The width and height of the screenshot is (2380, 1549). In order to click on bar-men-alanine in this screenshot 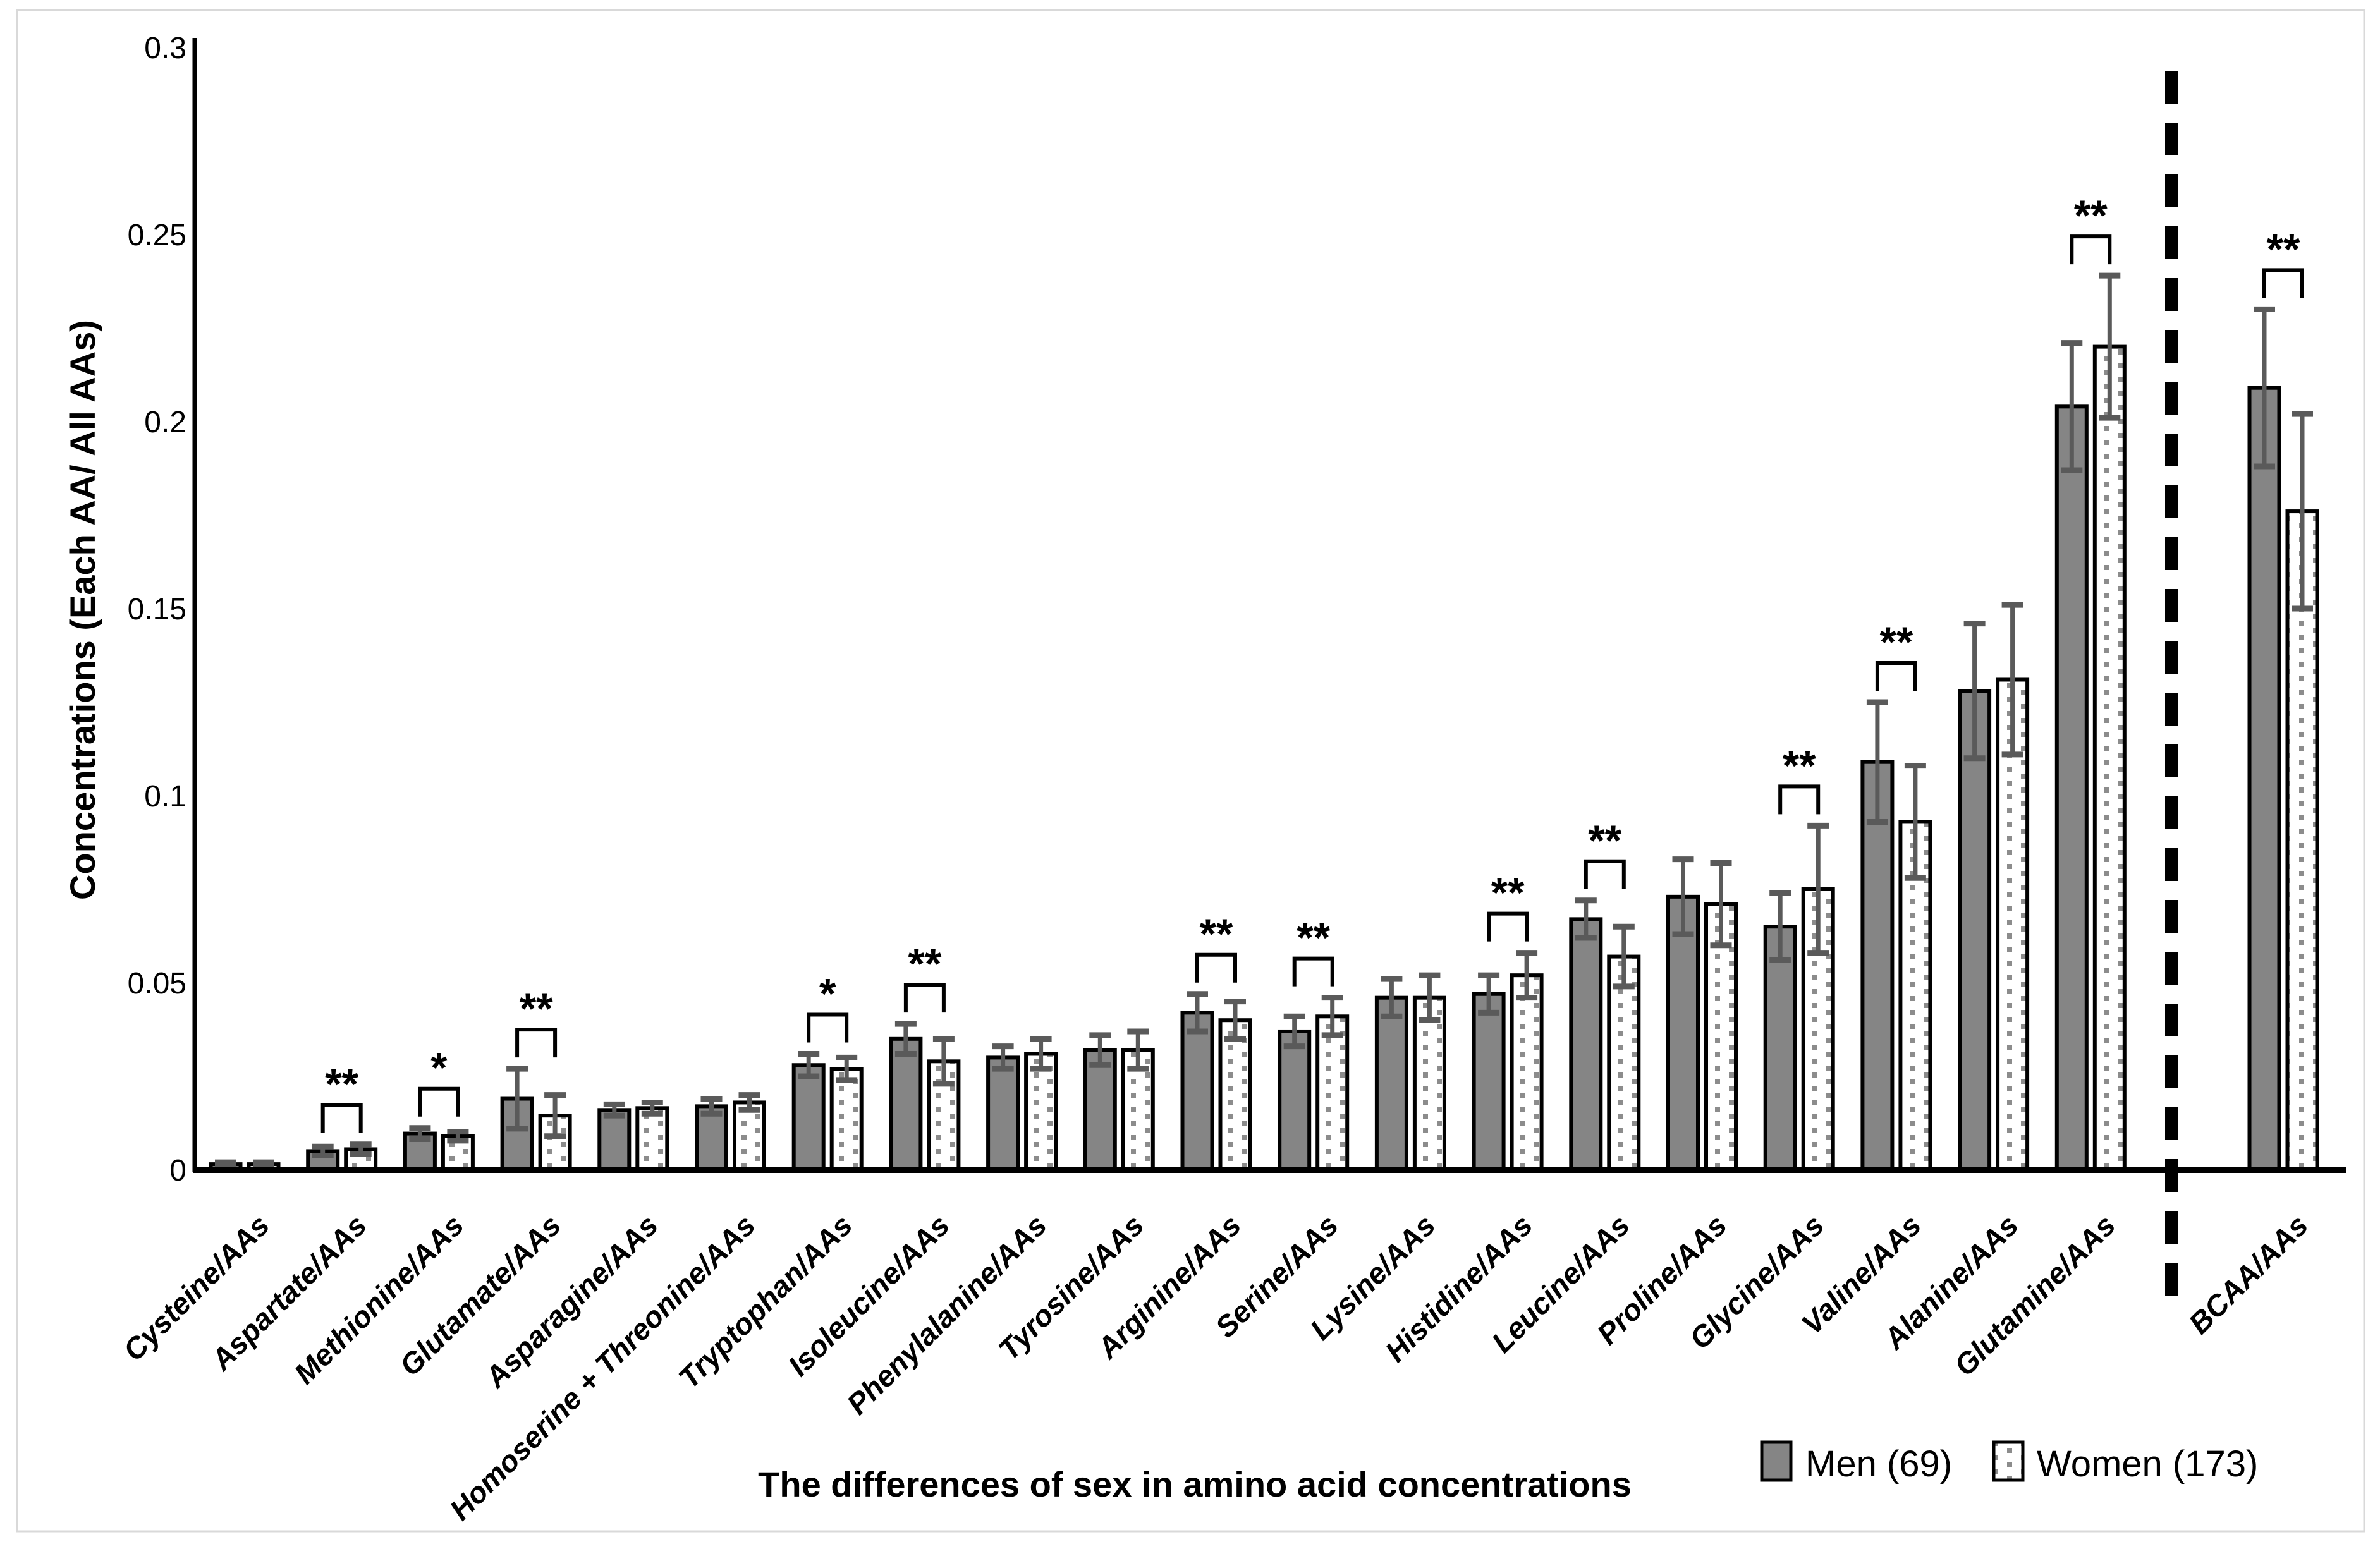, I will do `click(1975, 930)`.